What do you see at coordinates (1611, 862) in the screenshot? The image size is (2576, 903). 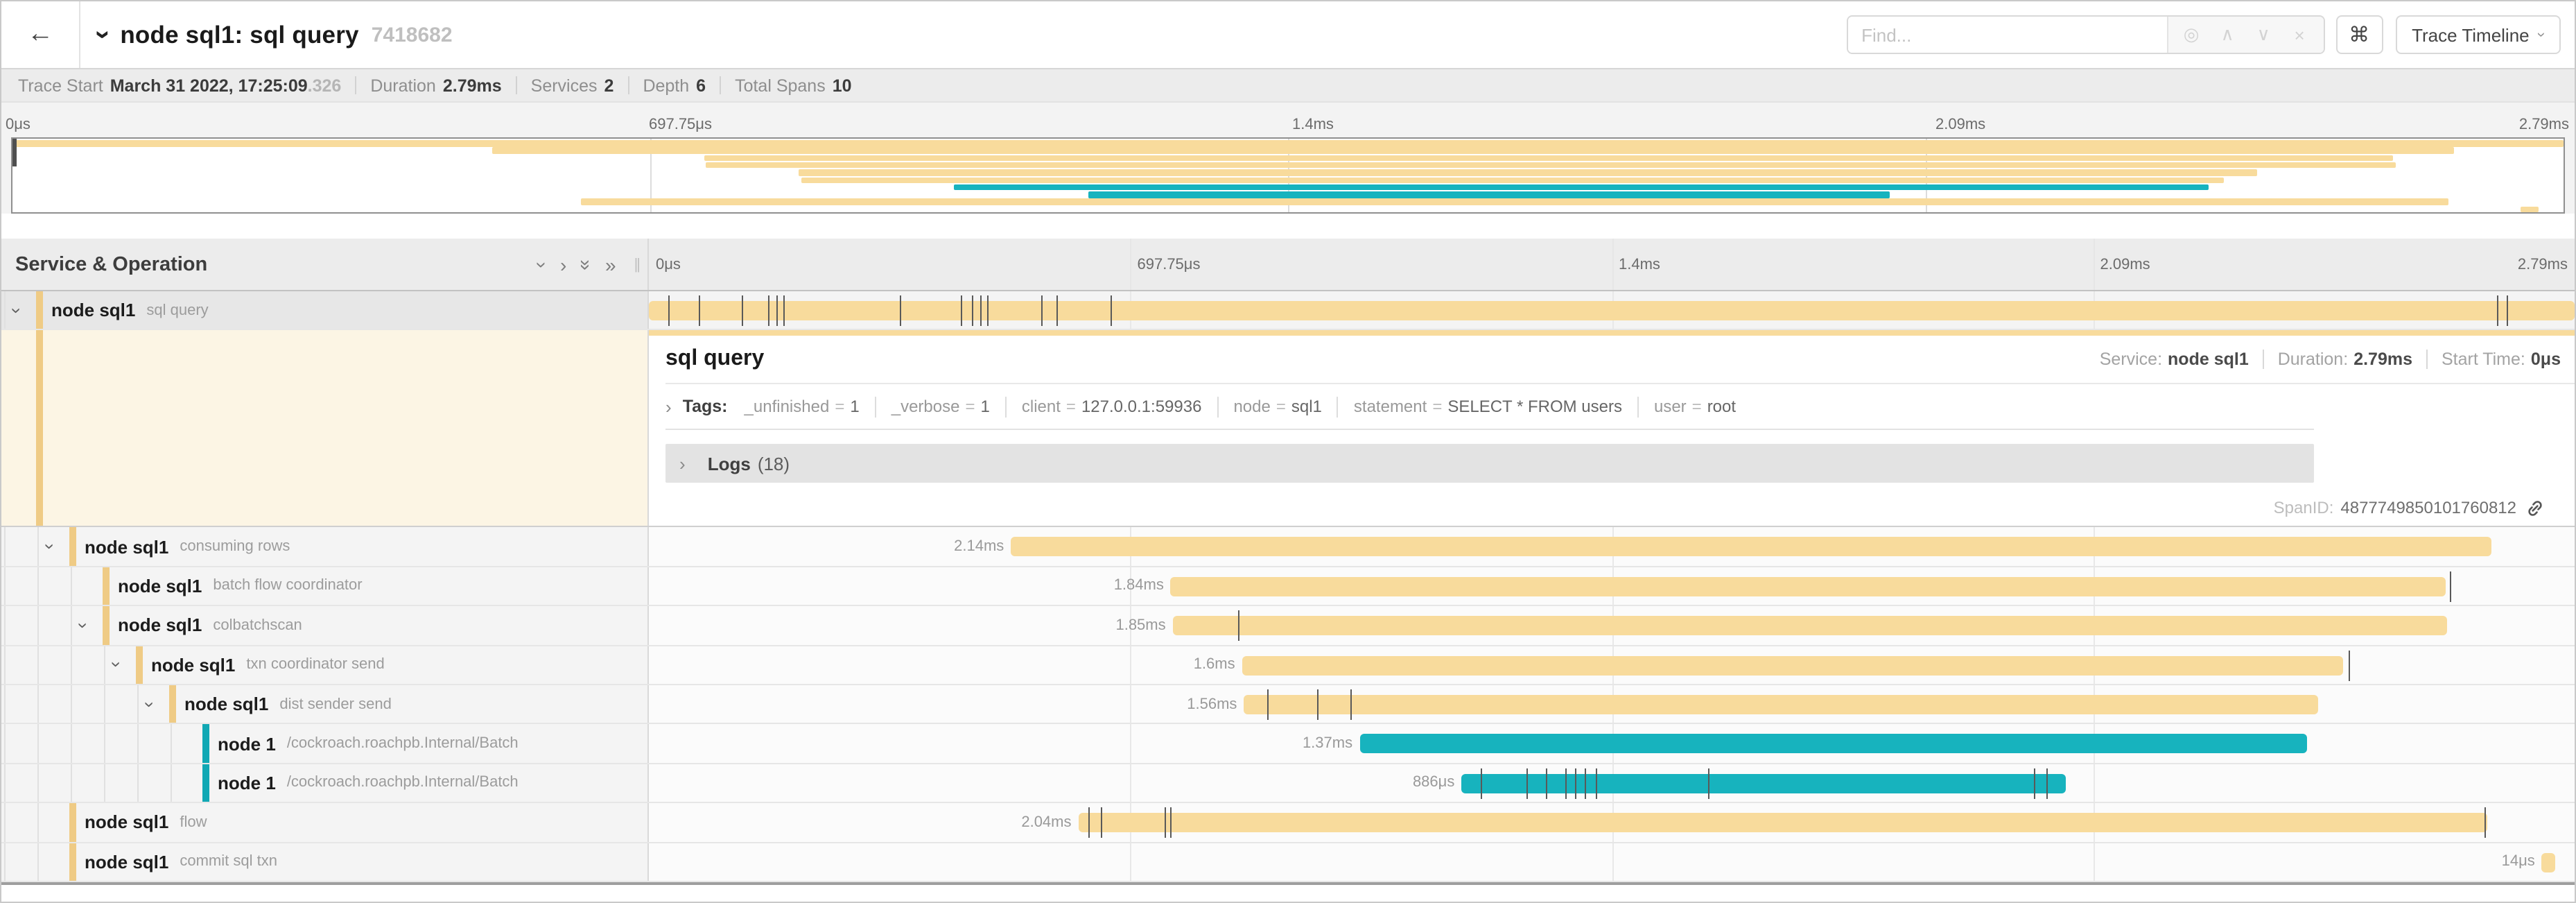 I see `span-timeline-cell: 14μs` at bounding box center [1611, 862].